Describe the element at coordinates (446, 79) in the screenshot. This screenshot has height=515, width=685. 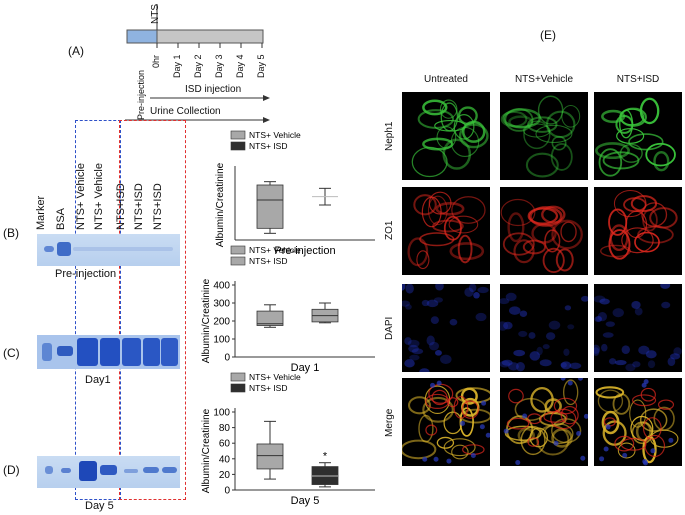
I see `microscopy-column-label: Untreated` at that location.